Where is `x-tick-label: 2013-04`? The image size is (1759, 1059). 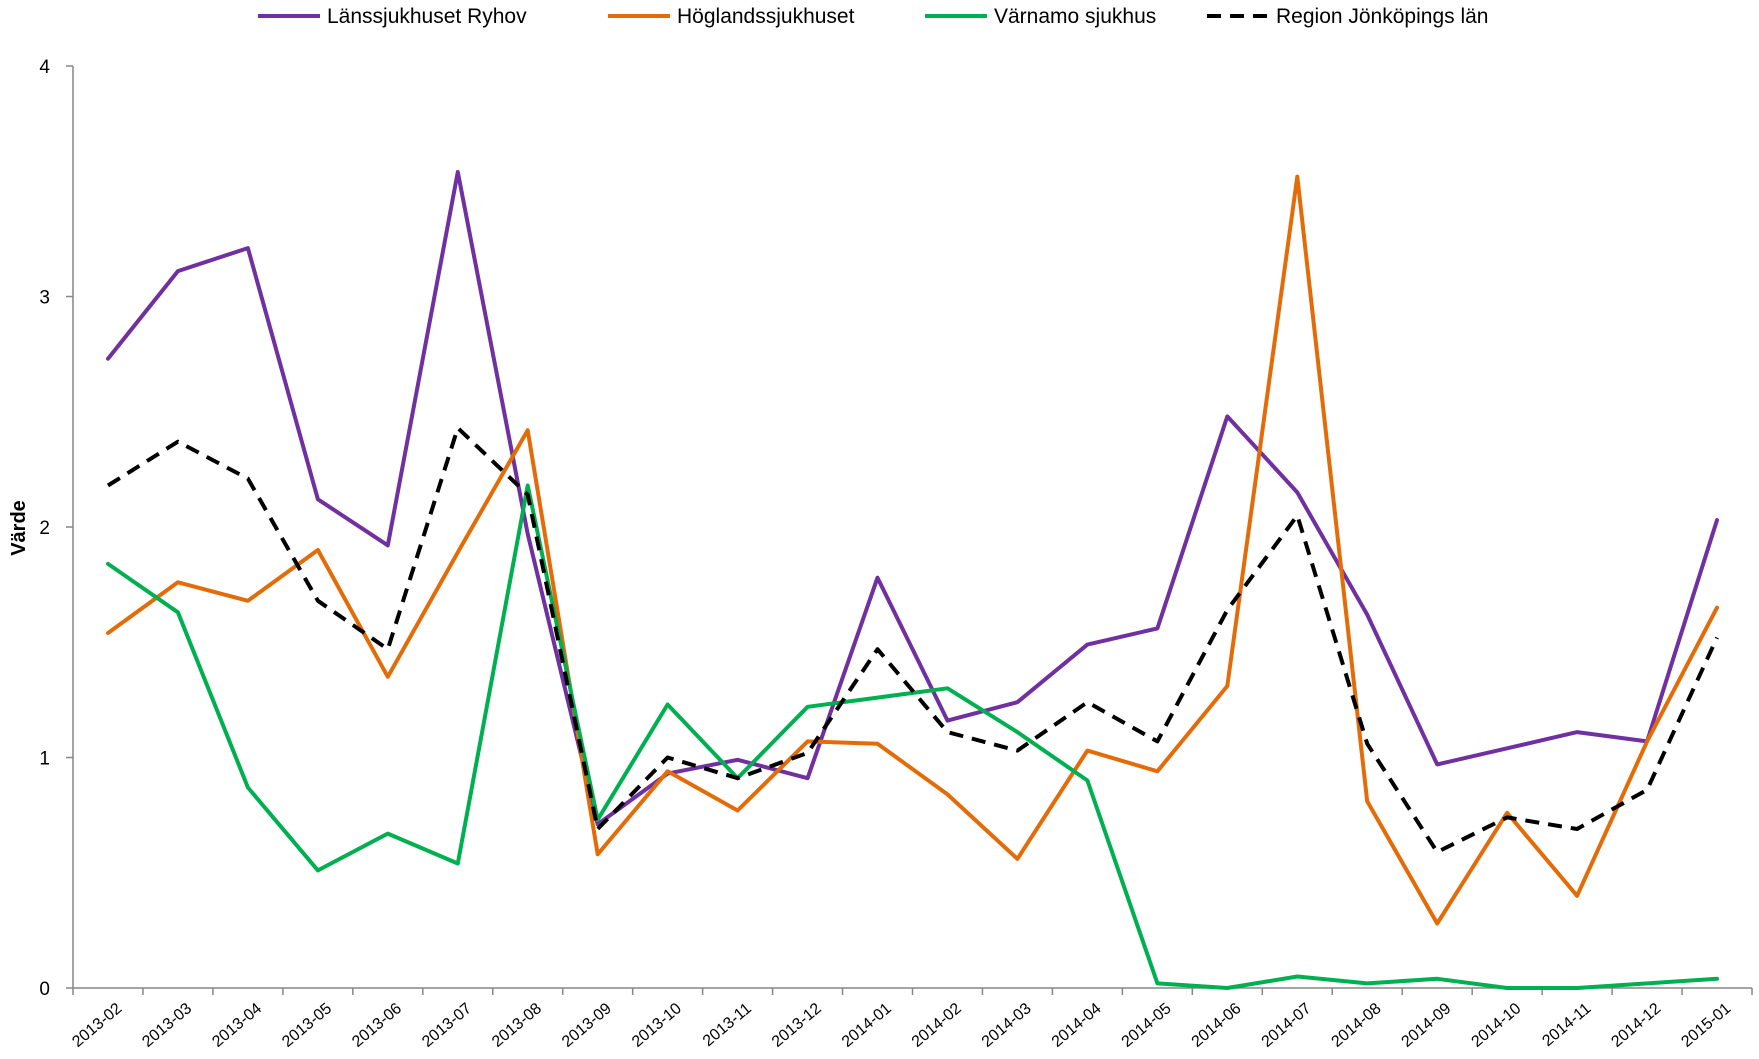 x-tick-label: 2013-04 is located at coordinates (237, 1025).